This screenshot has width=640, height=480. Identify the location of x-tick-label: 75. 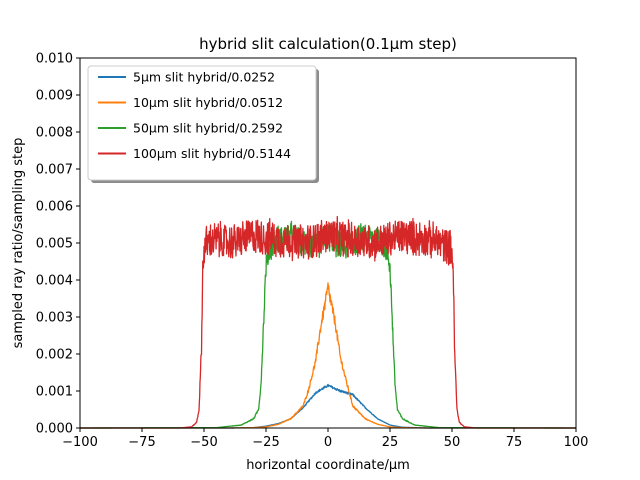
(514, 442).